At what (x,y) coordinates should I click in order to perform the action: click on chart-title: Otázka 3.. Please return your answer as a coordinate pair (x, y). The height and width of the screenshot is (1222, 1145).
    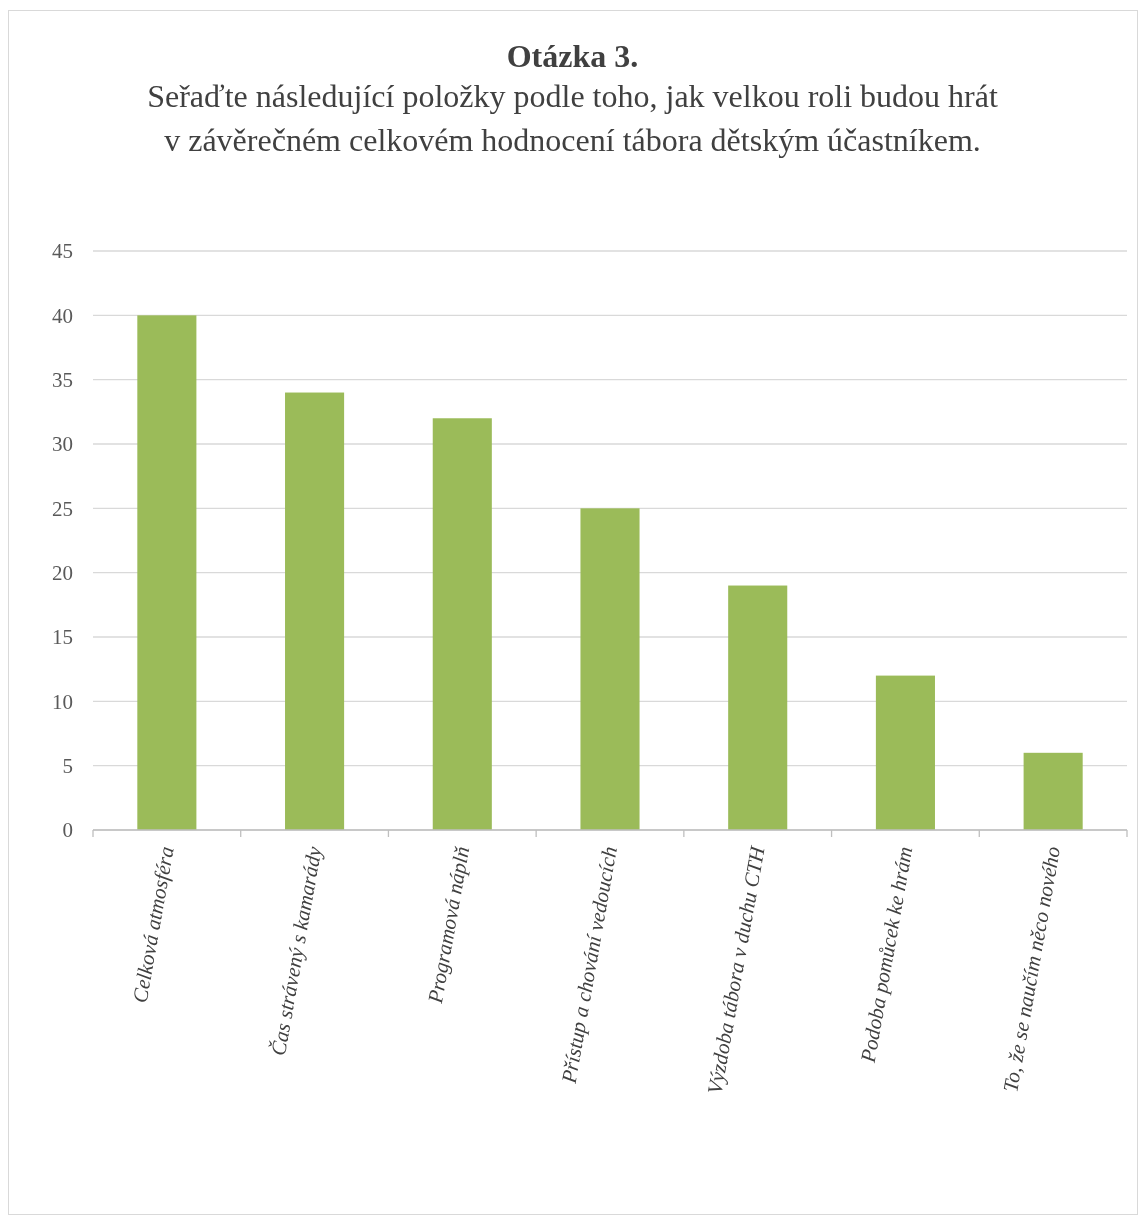
    Looking at the image, I should click on (572, 56).